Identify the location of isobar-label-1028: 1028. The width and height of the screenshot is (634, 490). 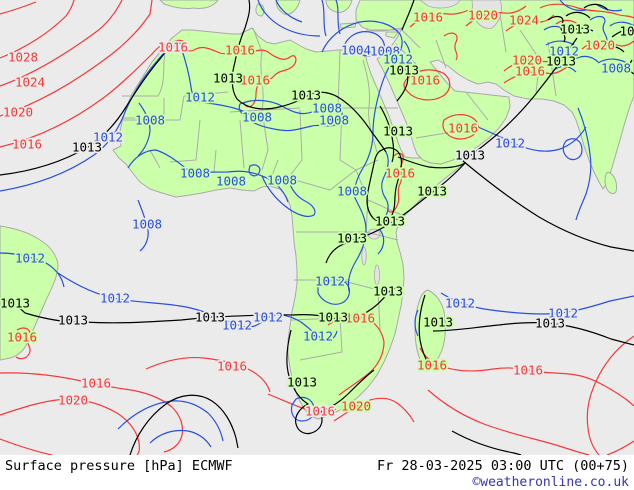
(23, 57).